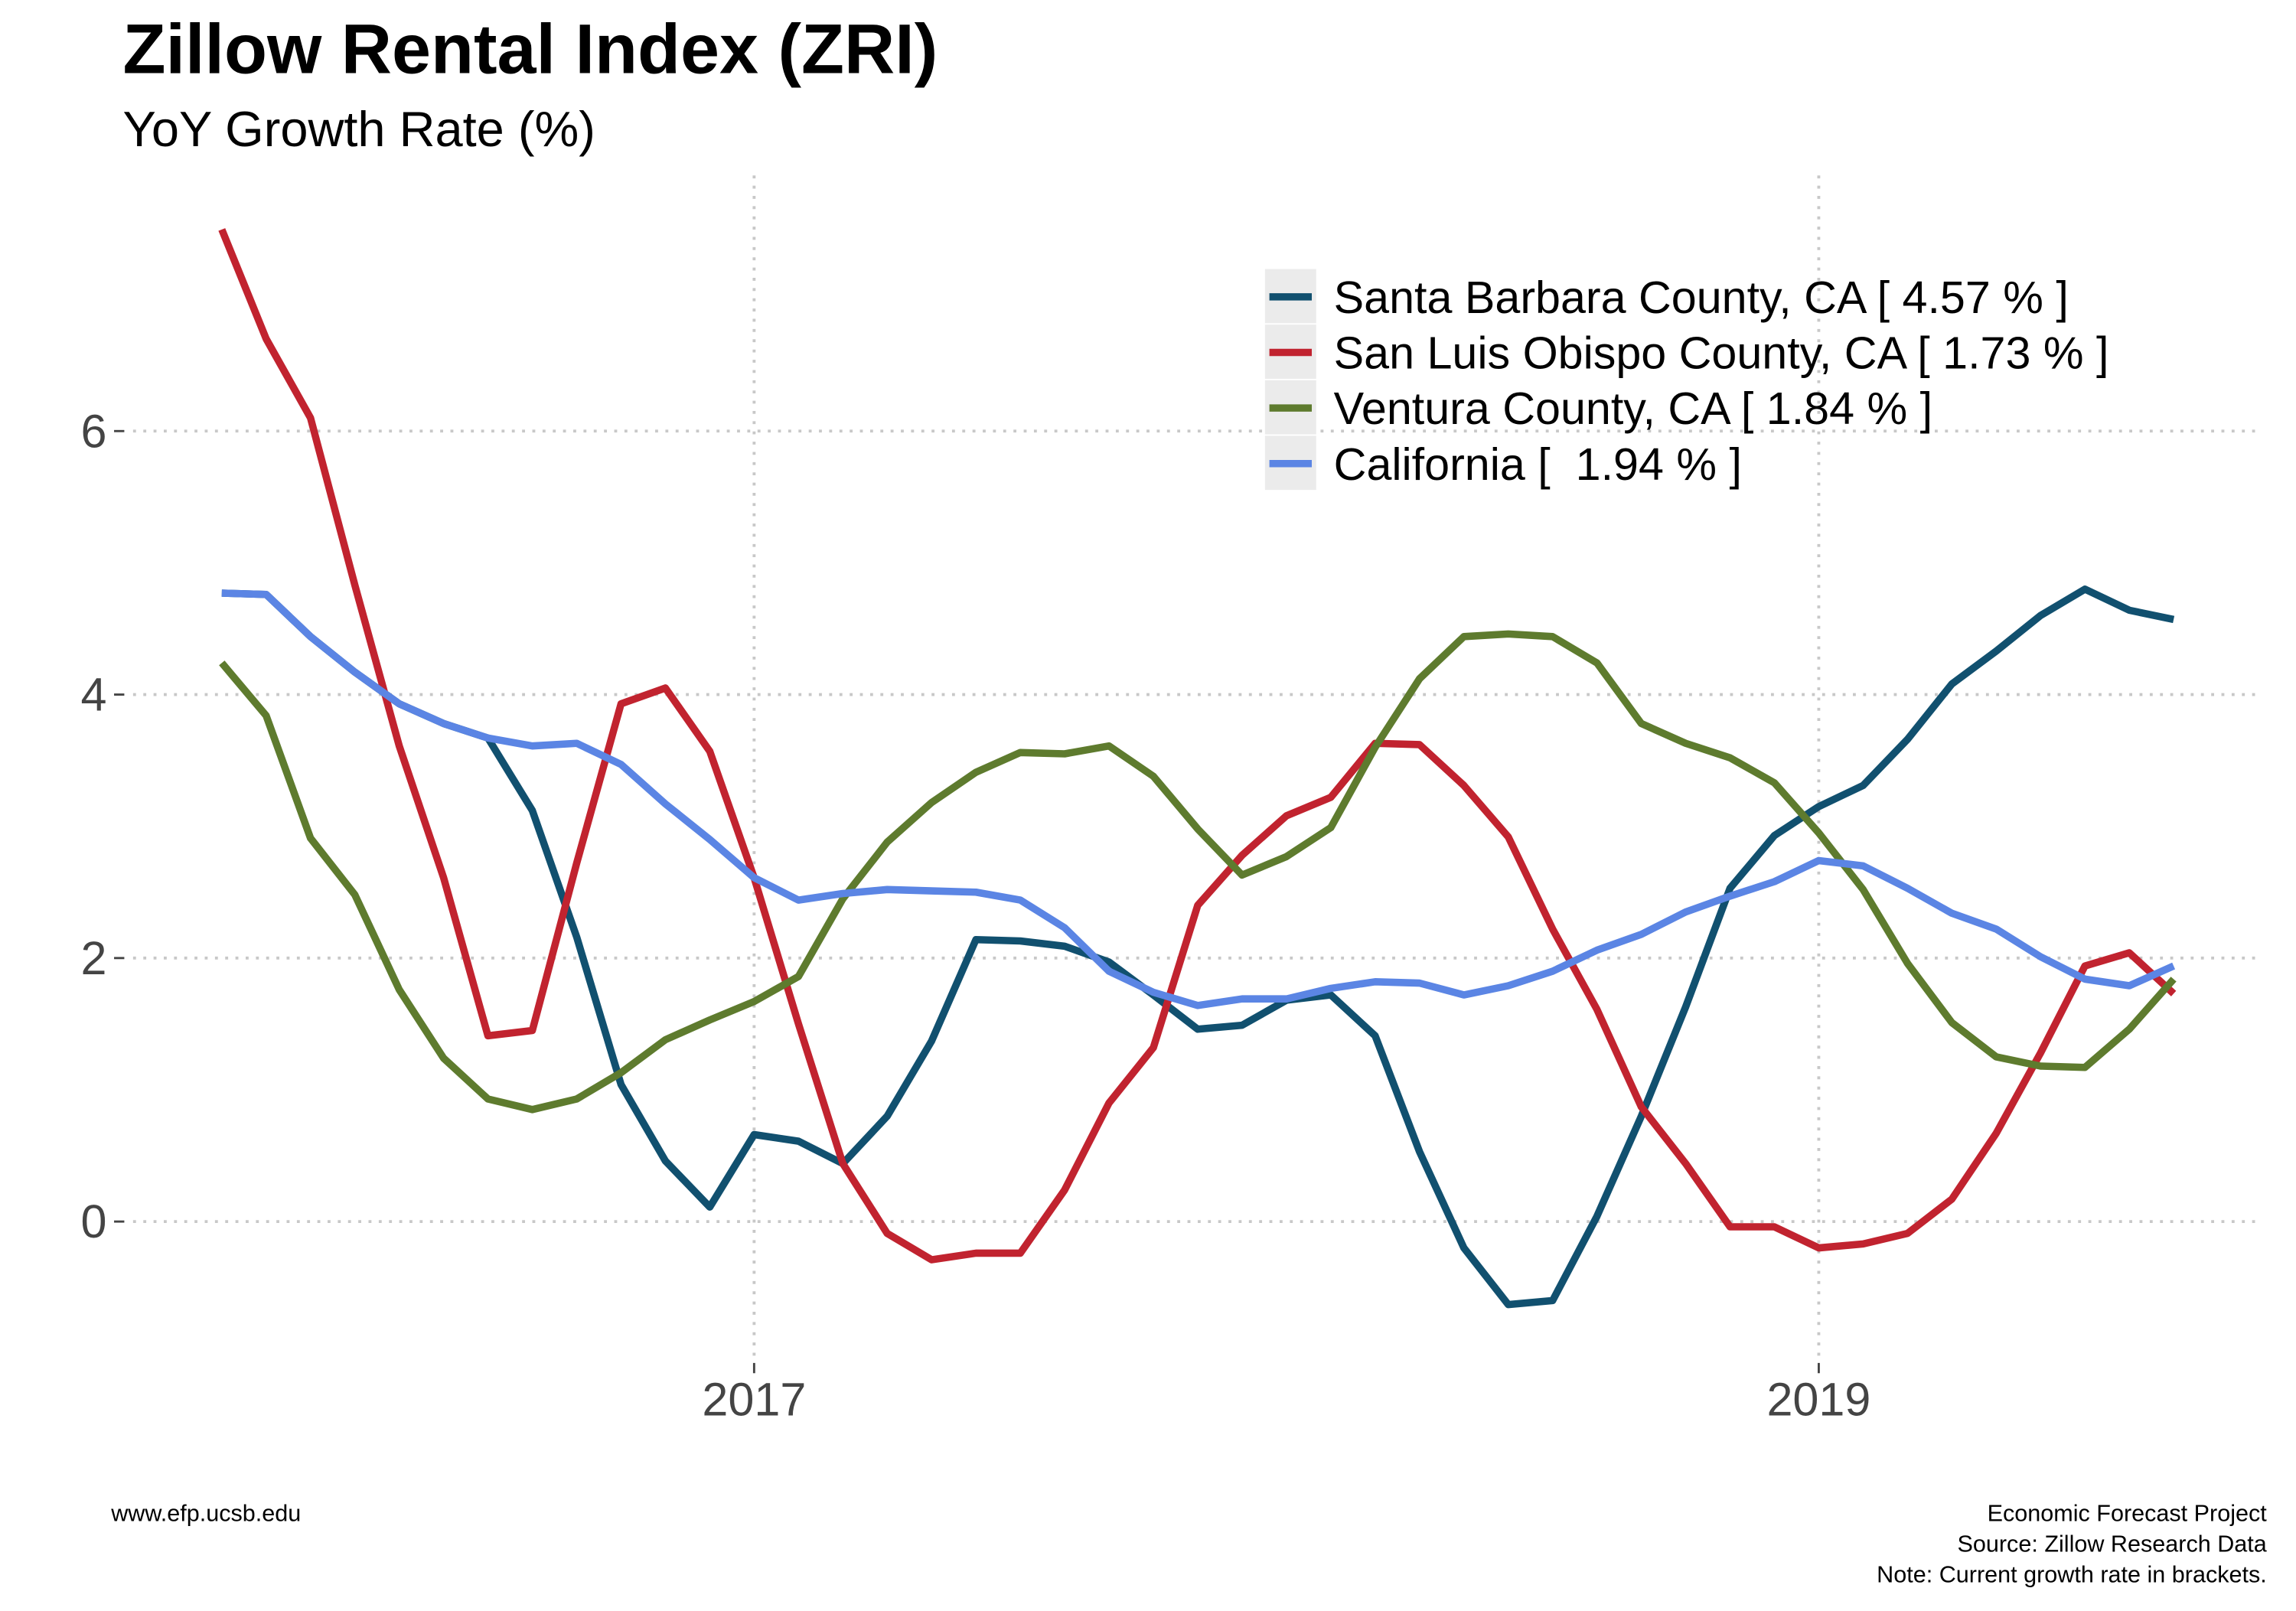 The image size is (2296, 1611). What do you see at coordinates (205, 1513) in the screenshot?
I see `caption-left: www.efp.ucsb.edu` at bounding box center [205, 1513].